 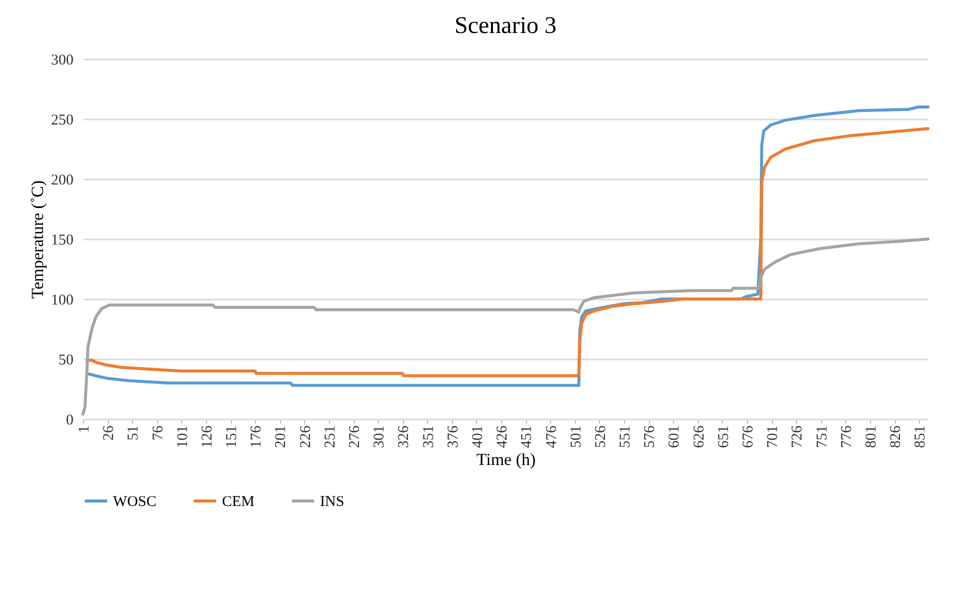 I want to click on y-tick-label: 0, so click(x=70, y=420).